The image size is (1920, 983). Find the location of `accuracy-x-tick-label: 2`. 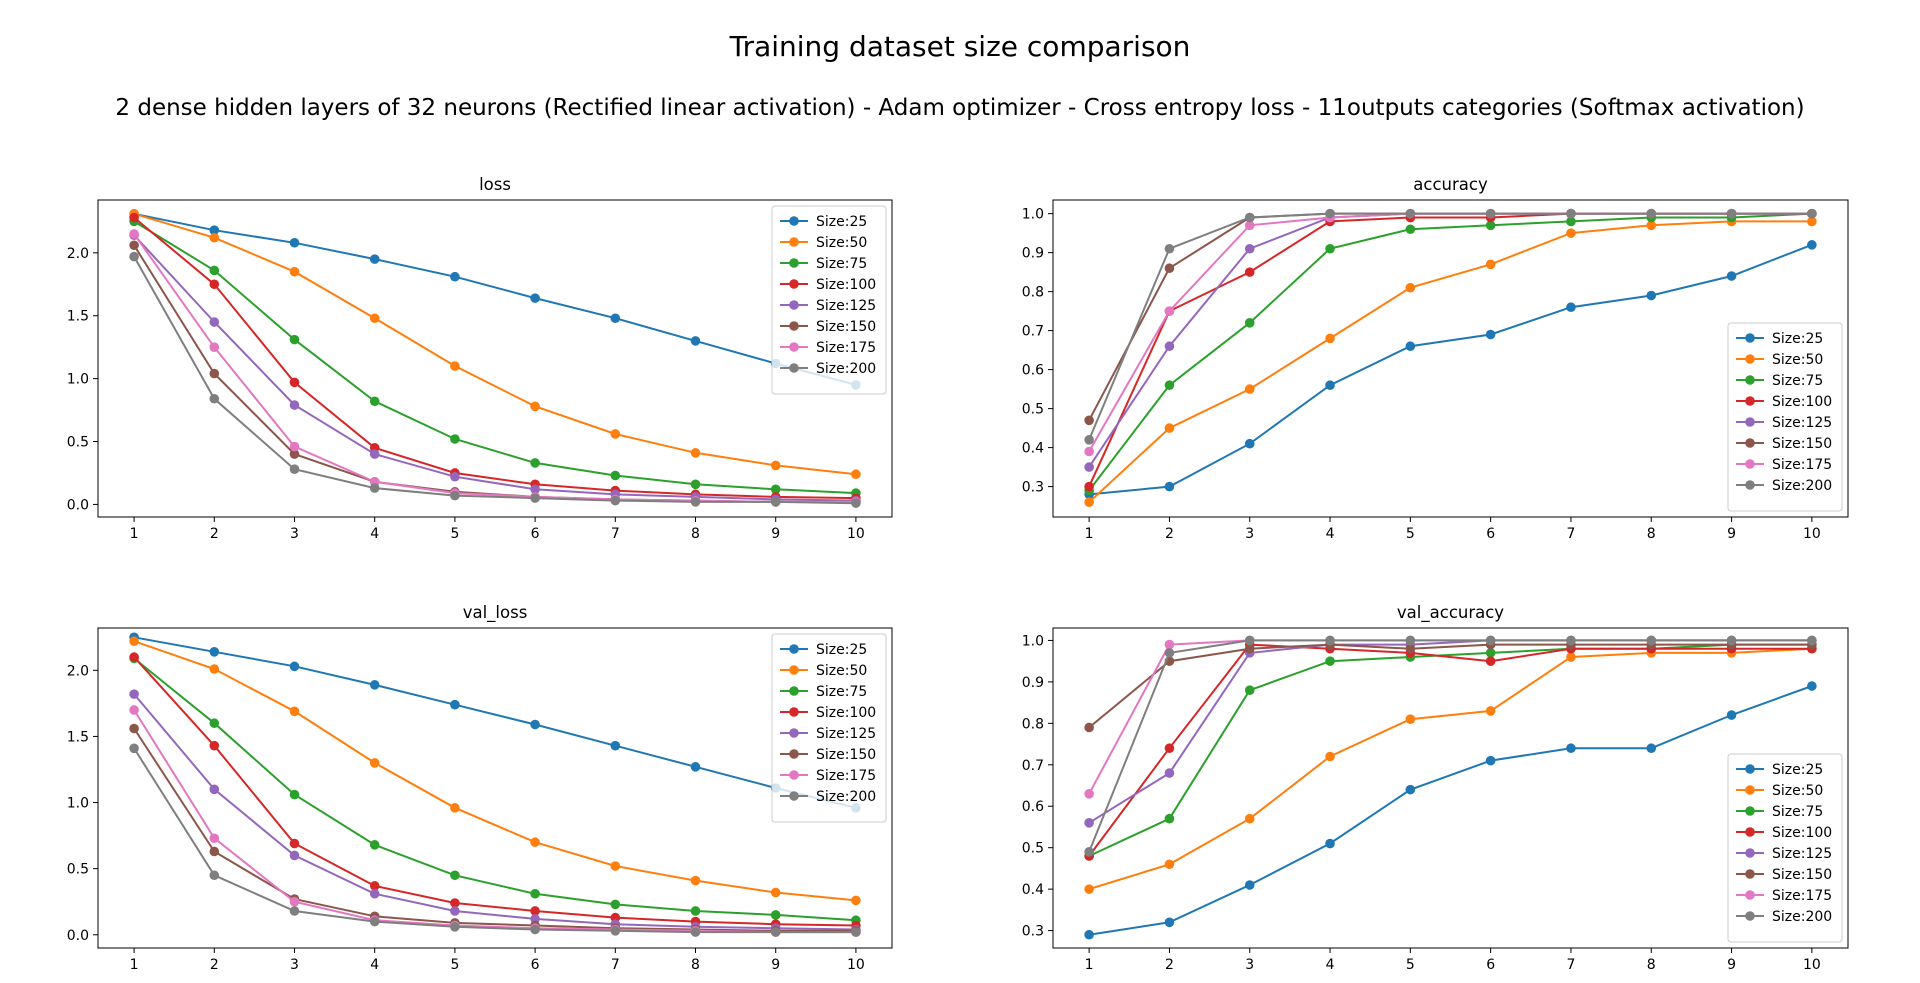

accuracy-x-tick-label: 2 is located at coordinates (1169, 534).